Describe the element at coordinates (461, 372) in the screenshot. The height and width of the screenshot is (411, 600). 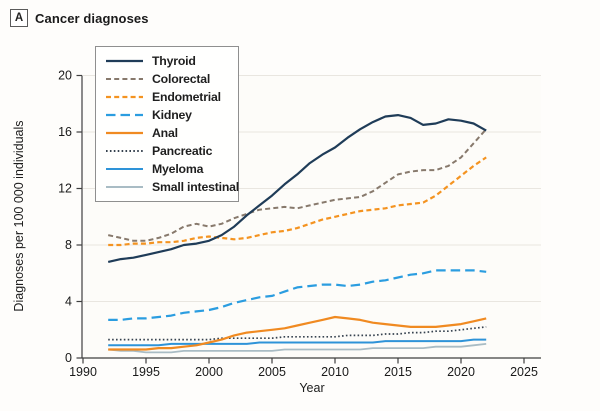
I see `x-tick-label: 2020` at that location.